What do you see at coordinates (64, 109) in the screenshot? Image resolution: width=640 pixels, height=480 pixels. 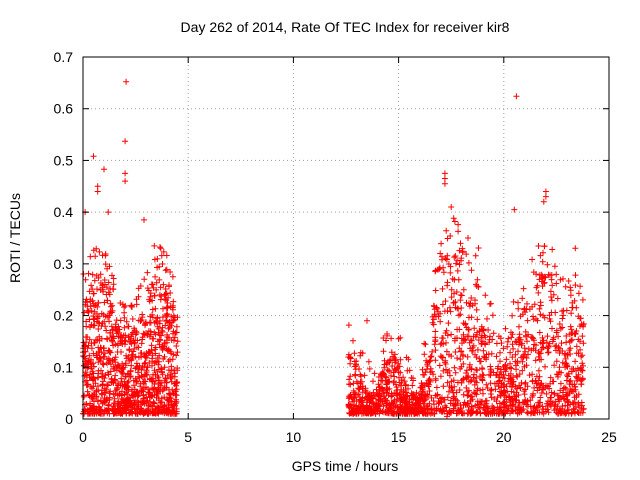 I see `y-tick-label: 0.6` at bounding box center [64, 109].